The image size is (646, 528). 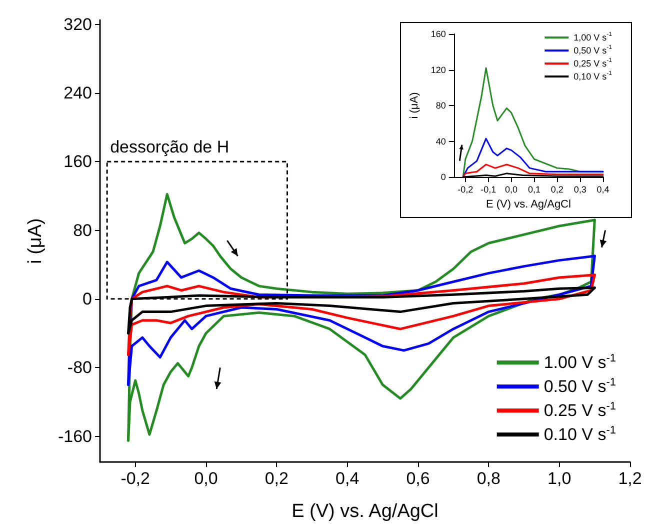 I want to click on x-tick-label: -0,1, so click(x=488, y=189).